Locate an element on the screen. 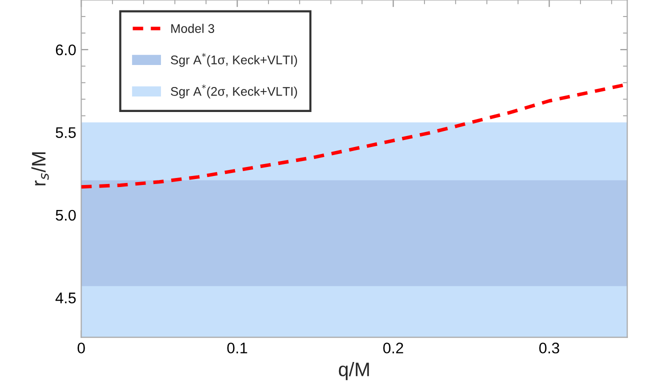  legend-label: Sgr A$^{*}$(1σ, Keck+VLTI) is located at coordinates (234, 59).